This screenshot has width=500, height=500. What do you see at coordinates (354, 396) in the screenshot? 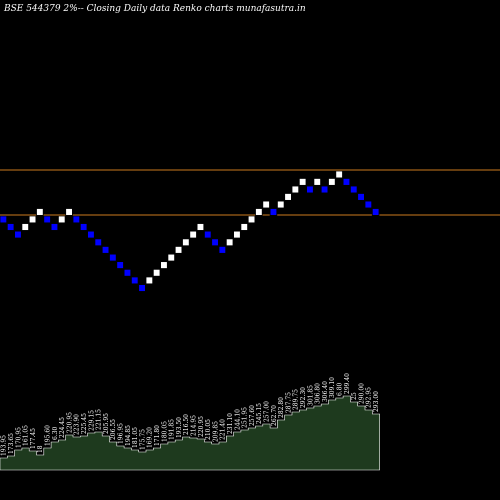
I see `volume-label: 25` at bounding box center [354, 396].